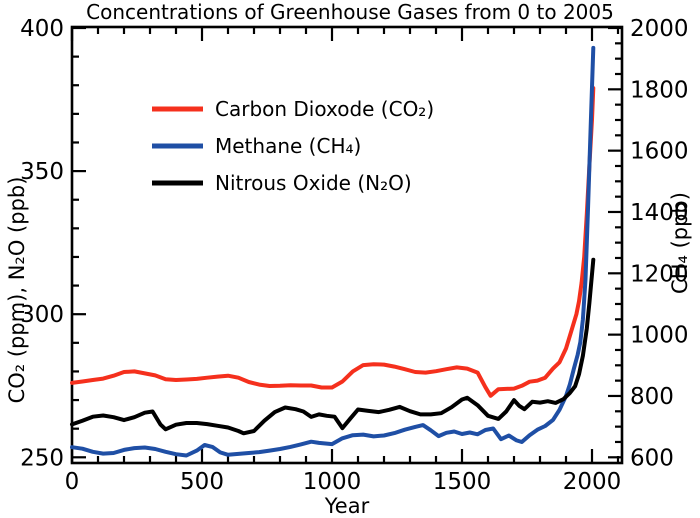 The width and height of the screenshot is (700, 518). I want to click on right-tick-label: 1000, so click(659, 336).